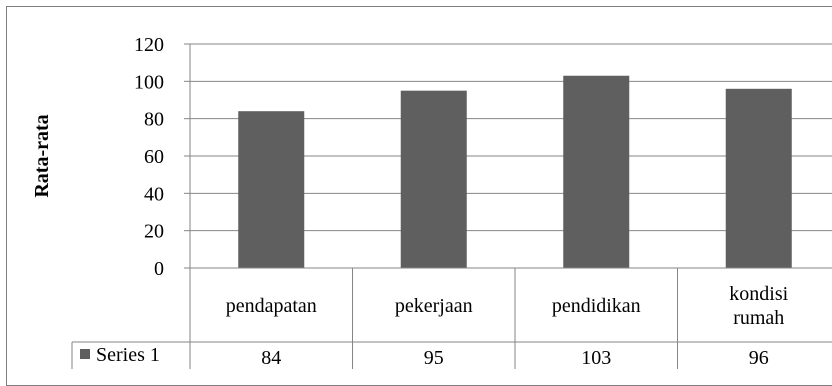 The image size is (832, 386). What do you see at coordinates (149, 45) in the screenshot?
I see `y-tick-label: 120` at bounding box center [149, 45].